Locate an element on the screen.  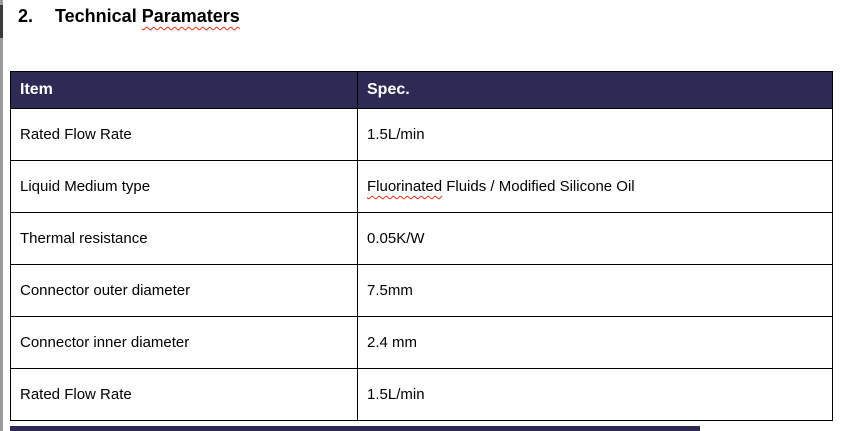
item-cell: Connector outer diameter is located at coordinates (184, 290).